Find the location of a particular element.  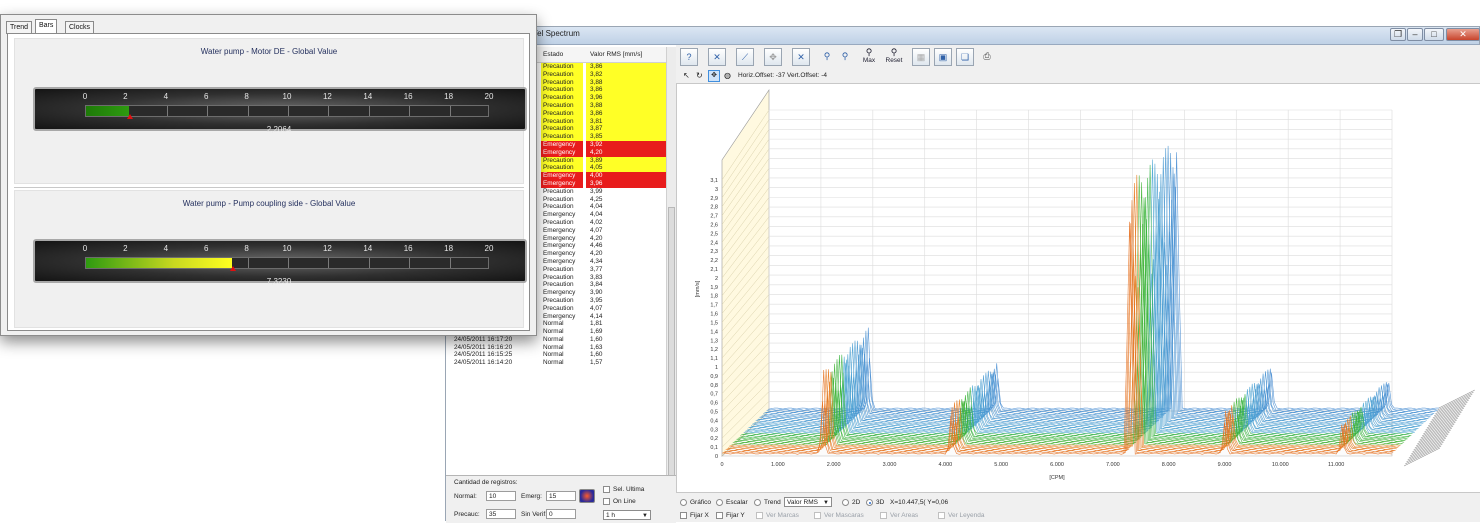

table-row: 24/05/2011 16:14:20 Normal 1,57 is located at coordinates (556, 363).